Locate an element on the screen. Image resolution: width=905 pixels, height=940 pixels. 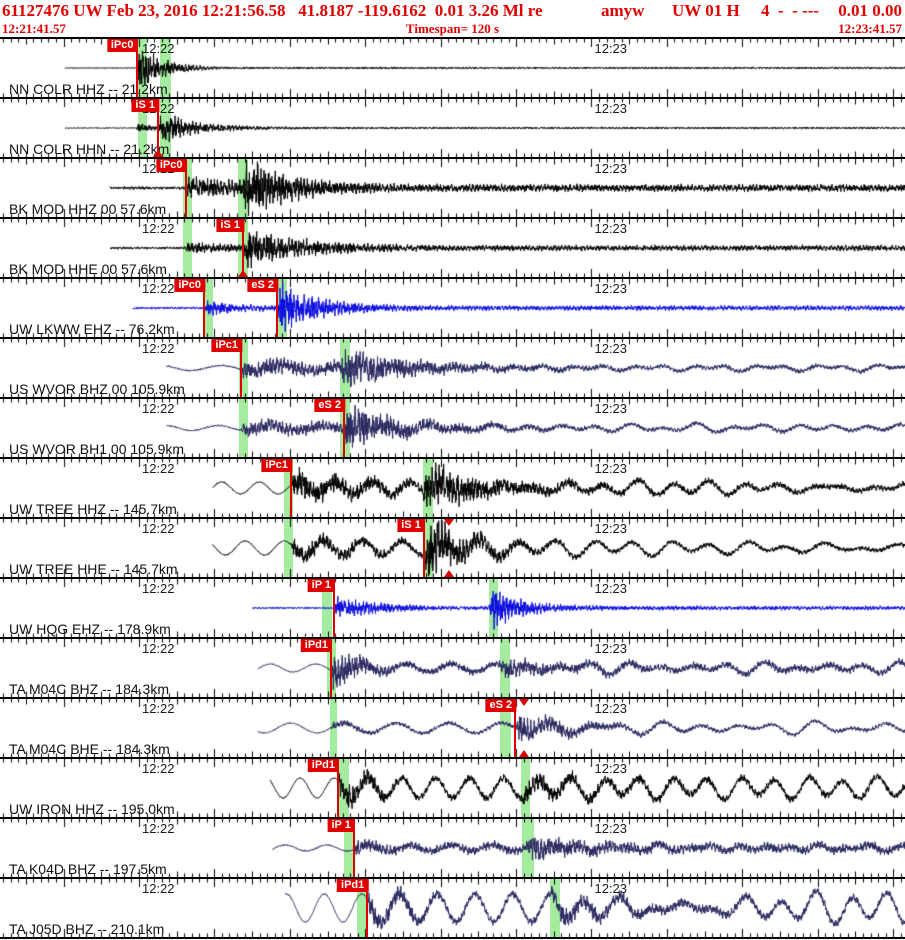
trace-panel-bk-mod-hhe: 12:22 12:23 iS 1 BK MOD HHE 00 57.6km is located at coordinates (452, 247).